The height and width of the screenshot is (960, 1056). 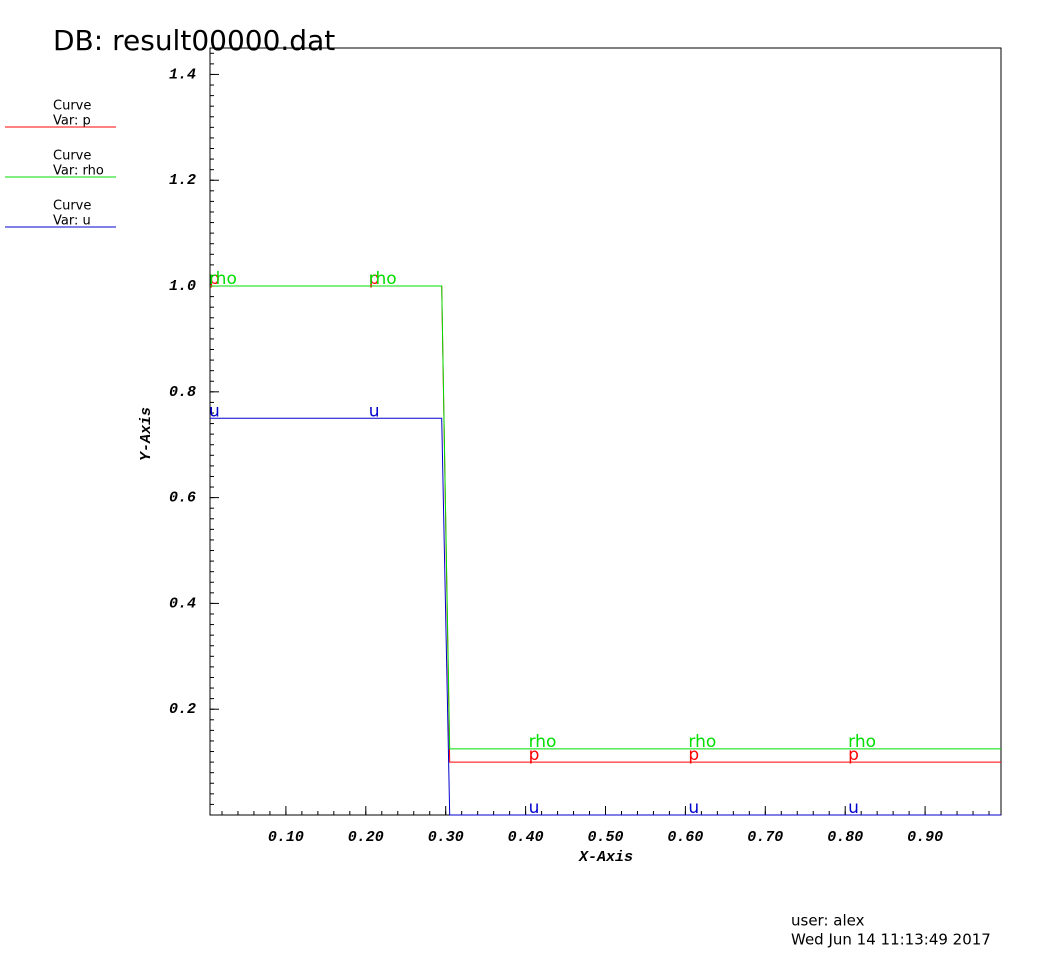 What do you see at coordinates (446, 837) in the screenshot?
I see `x-tick-label: 0.30` at bounding box center [446, 837].